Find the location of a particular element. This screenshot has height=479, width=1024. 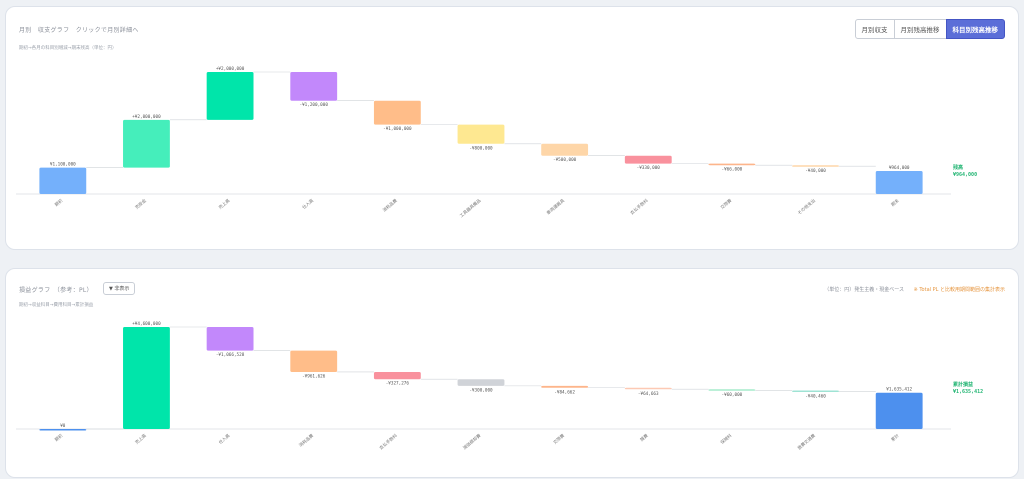

value-label: -¥64,663 is located at coordinates (648, 394).